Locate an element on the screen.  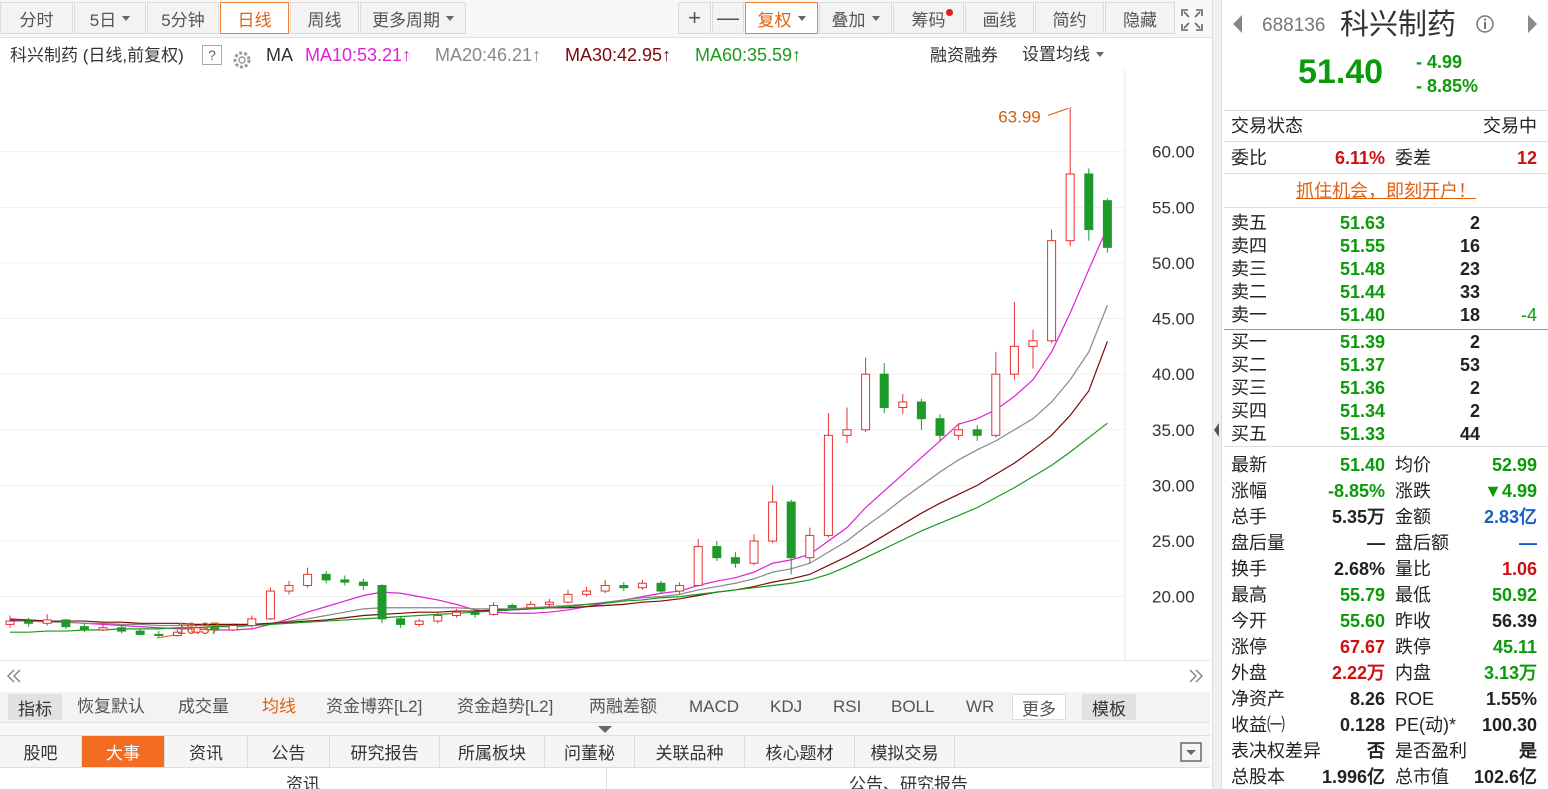
prev-stock is located at coordinates (1238, 24).